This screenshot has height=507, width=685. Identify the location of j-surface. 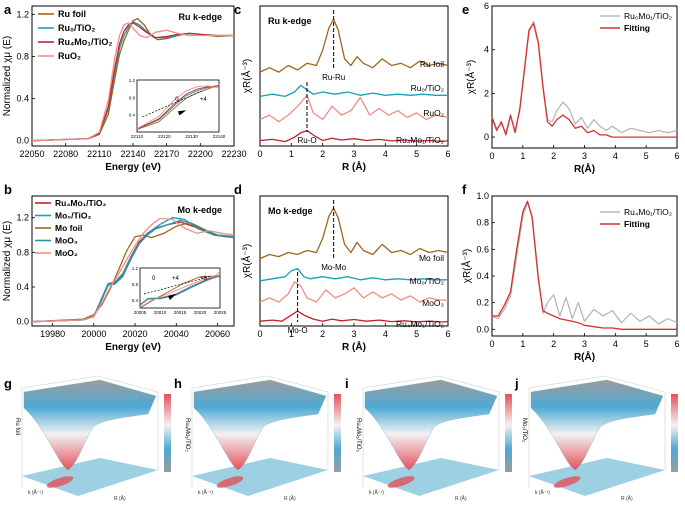
(597, 425).